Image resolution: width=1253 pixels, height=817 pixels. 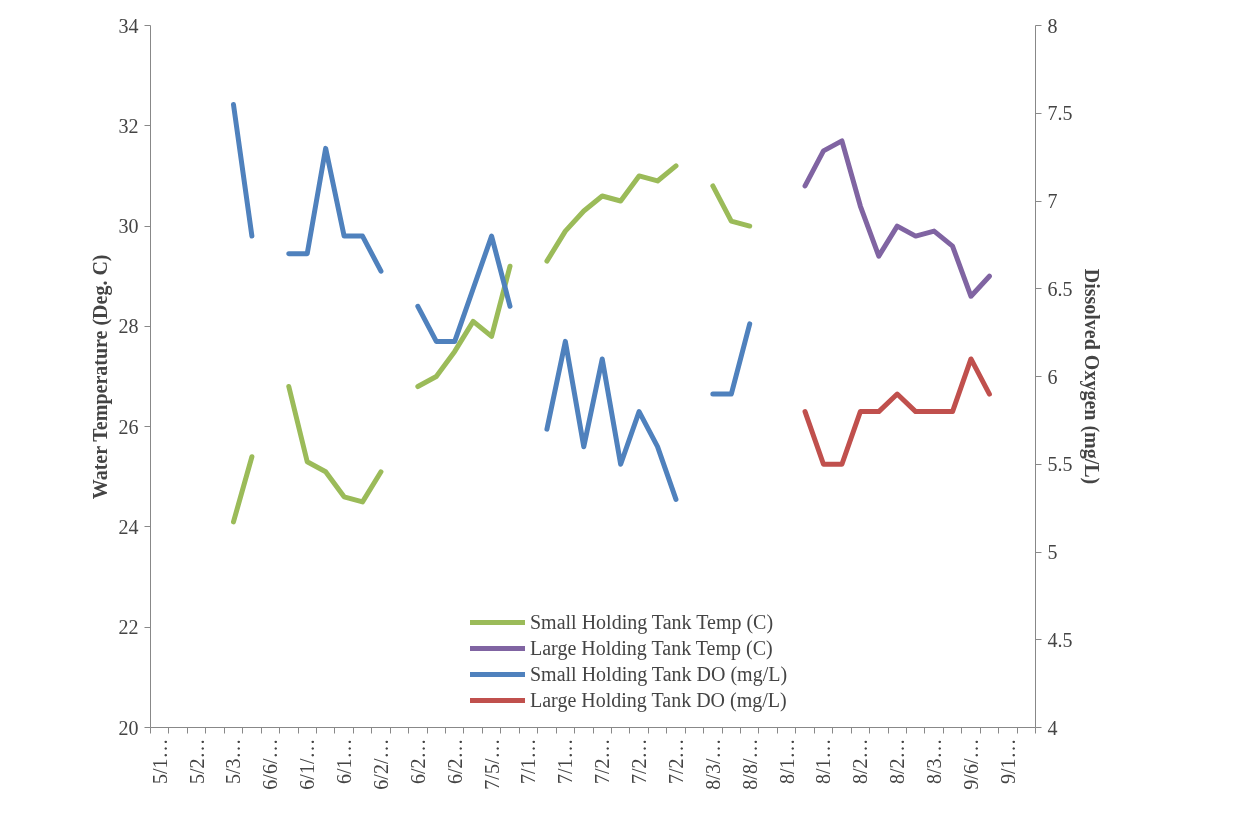 What do you see at coordinates (128, 627) in the screenshot?
I see `y-tick-label: 22` at bounding box center [128, 627].